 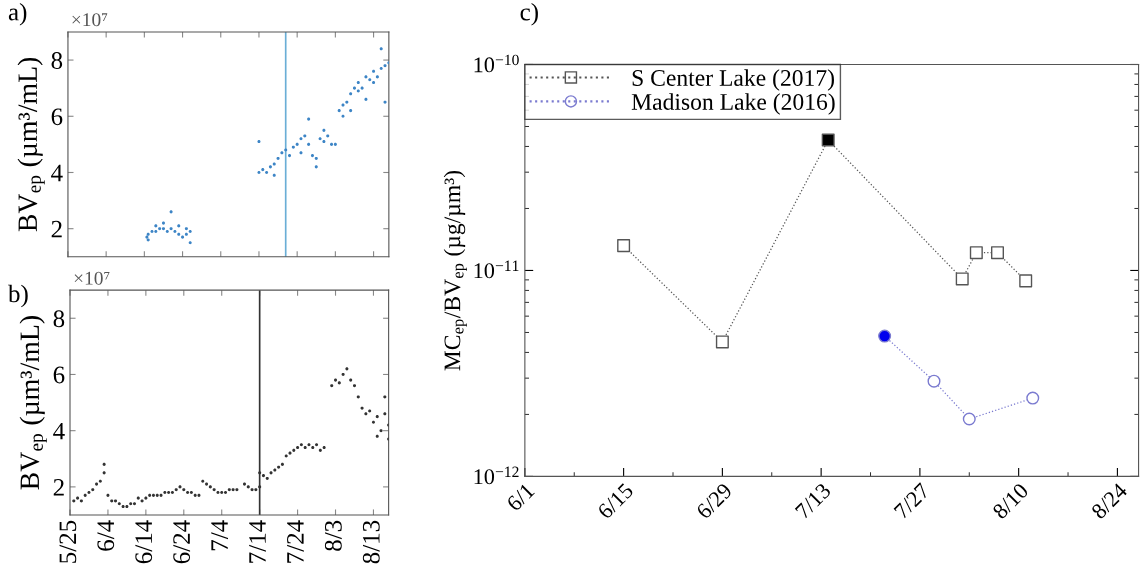 What do you see at coordinates (496, 475) in the screenshot?
I see `y-tick-label: 10$^{−12}$` at bounding box center [496, 475].